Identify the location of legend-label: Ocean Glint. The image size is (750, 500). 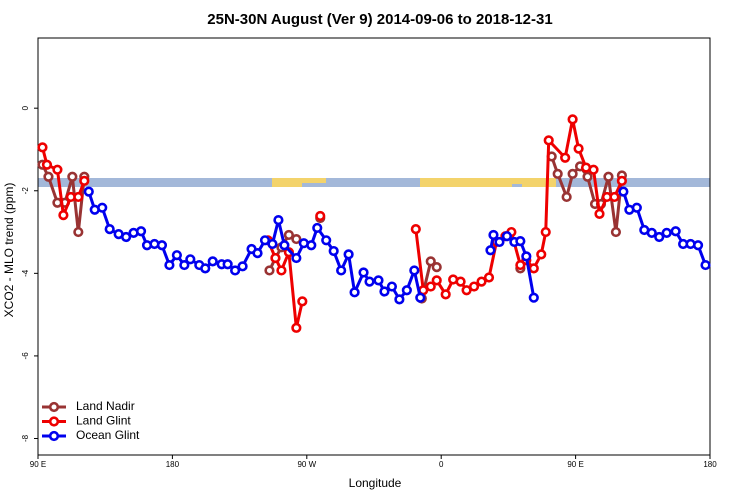
(108, 435).